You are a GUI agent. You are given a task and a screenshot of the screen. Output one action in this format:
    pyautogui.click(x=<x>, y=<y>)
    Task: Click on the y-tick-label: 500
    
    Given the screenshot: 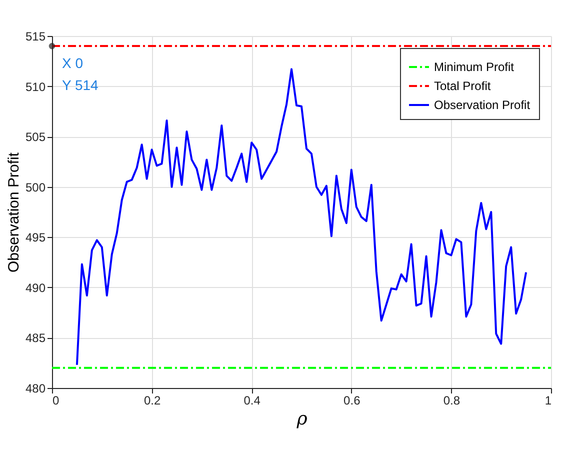 What is the action you would take?
    pyautogui.click(x=35, y=187)
    